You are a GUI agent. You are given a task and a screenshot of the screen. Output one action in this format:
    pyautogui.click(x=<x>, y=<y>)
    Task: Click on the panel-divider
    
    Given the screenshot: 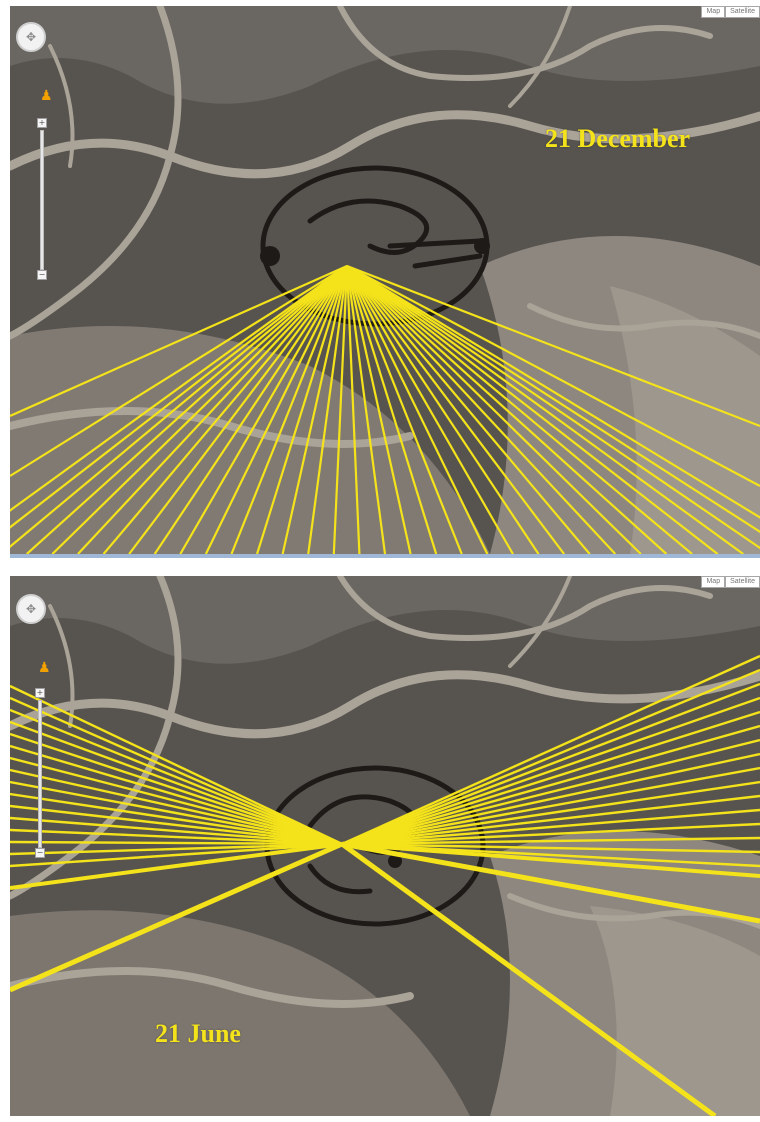 What is the action you would take?
    pyautogui.click(x=385, y=556)
    